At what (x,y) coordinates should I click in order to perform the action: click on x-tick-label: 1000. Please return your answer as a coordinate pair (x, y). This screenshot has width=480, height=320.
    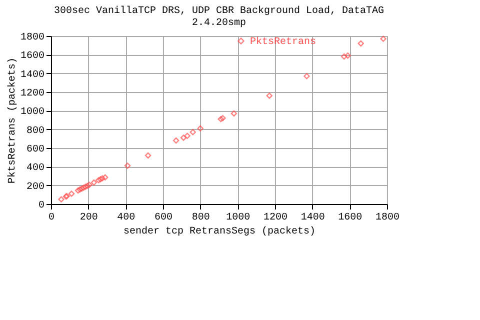
    Looking at the image, I should click on (238, 218).